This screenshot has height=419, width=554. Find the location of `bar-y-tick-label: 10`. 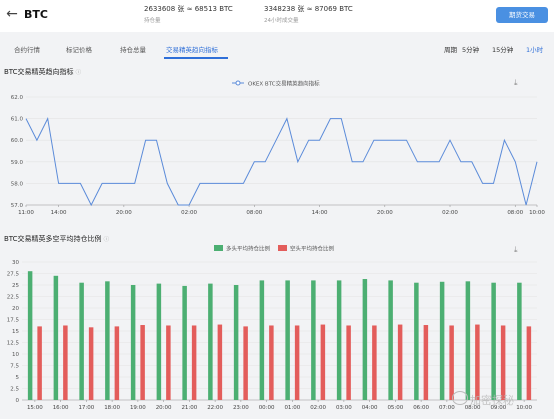

bar-y-tick-label: 10 is located at coordinates (15, 355).